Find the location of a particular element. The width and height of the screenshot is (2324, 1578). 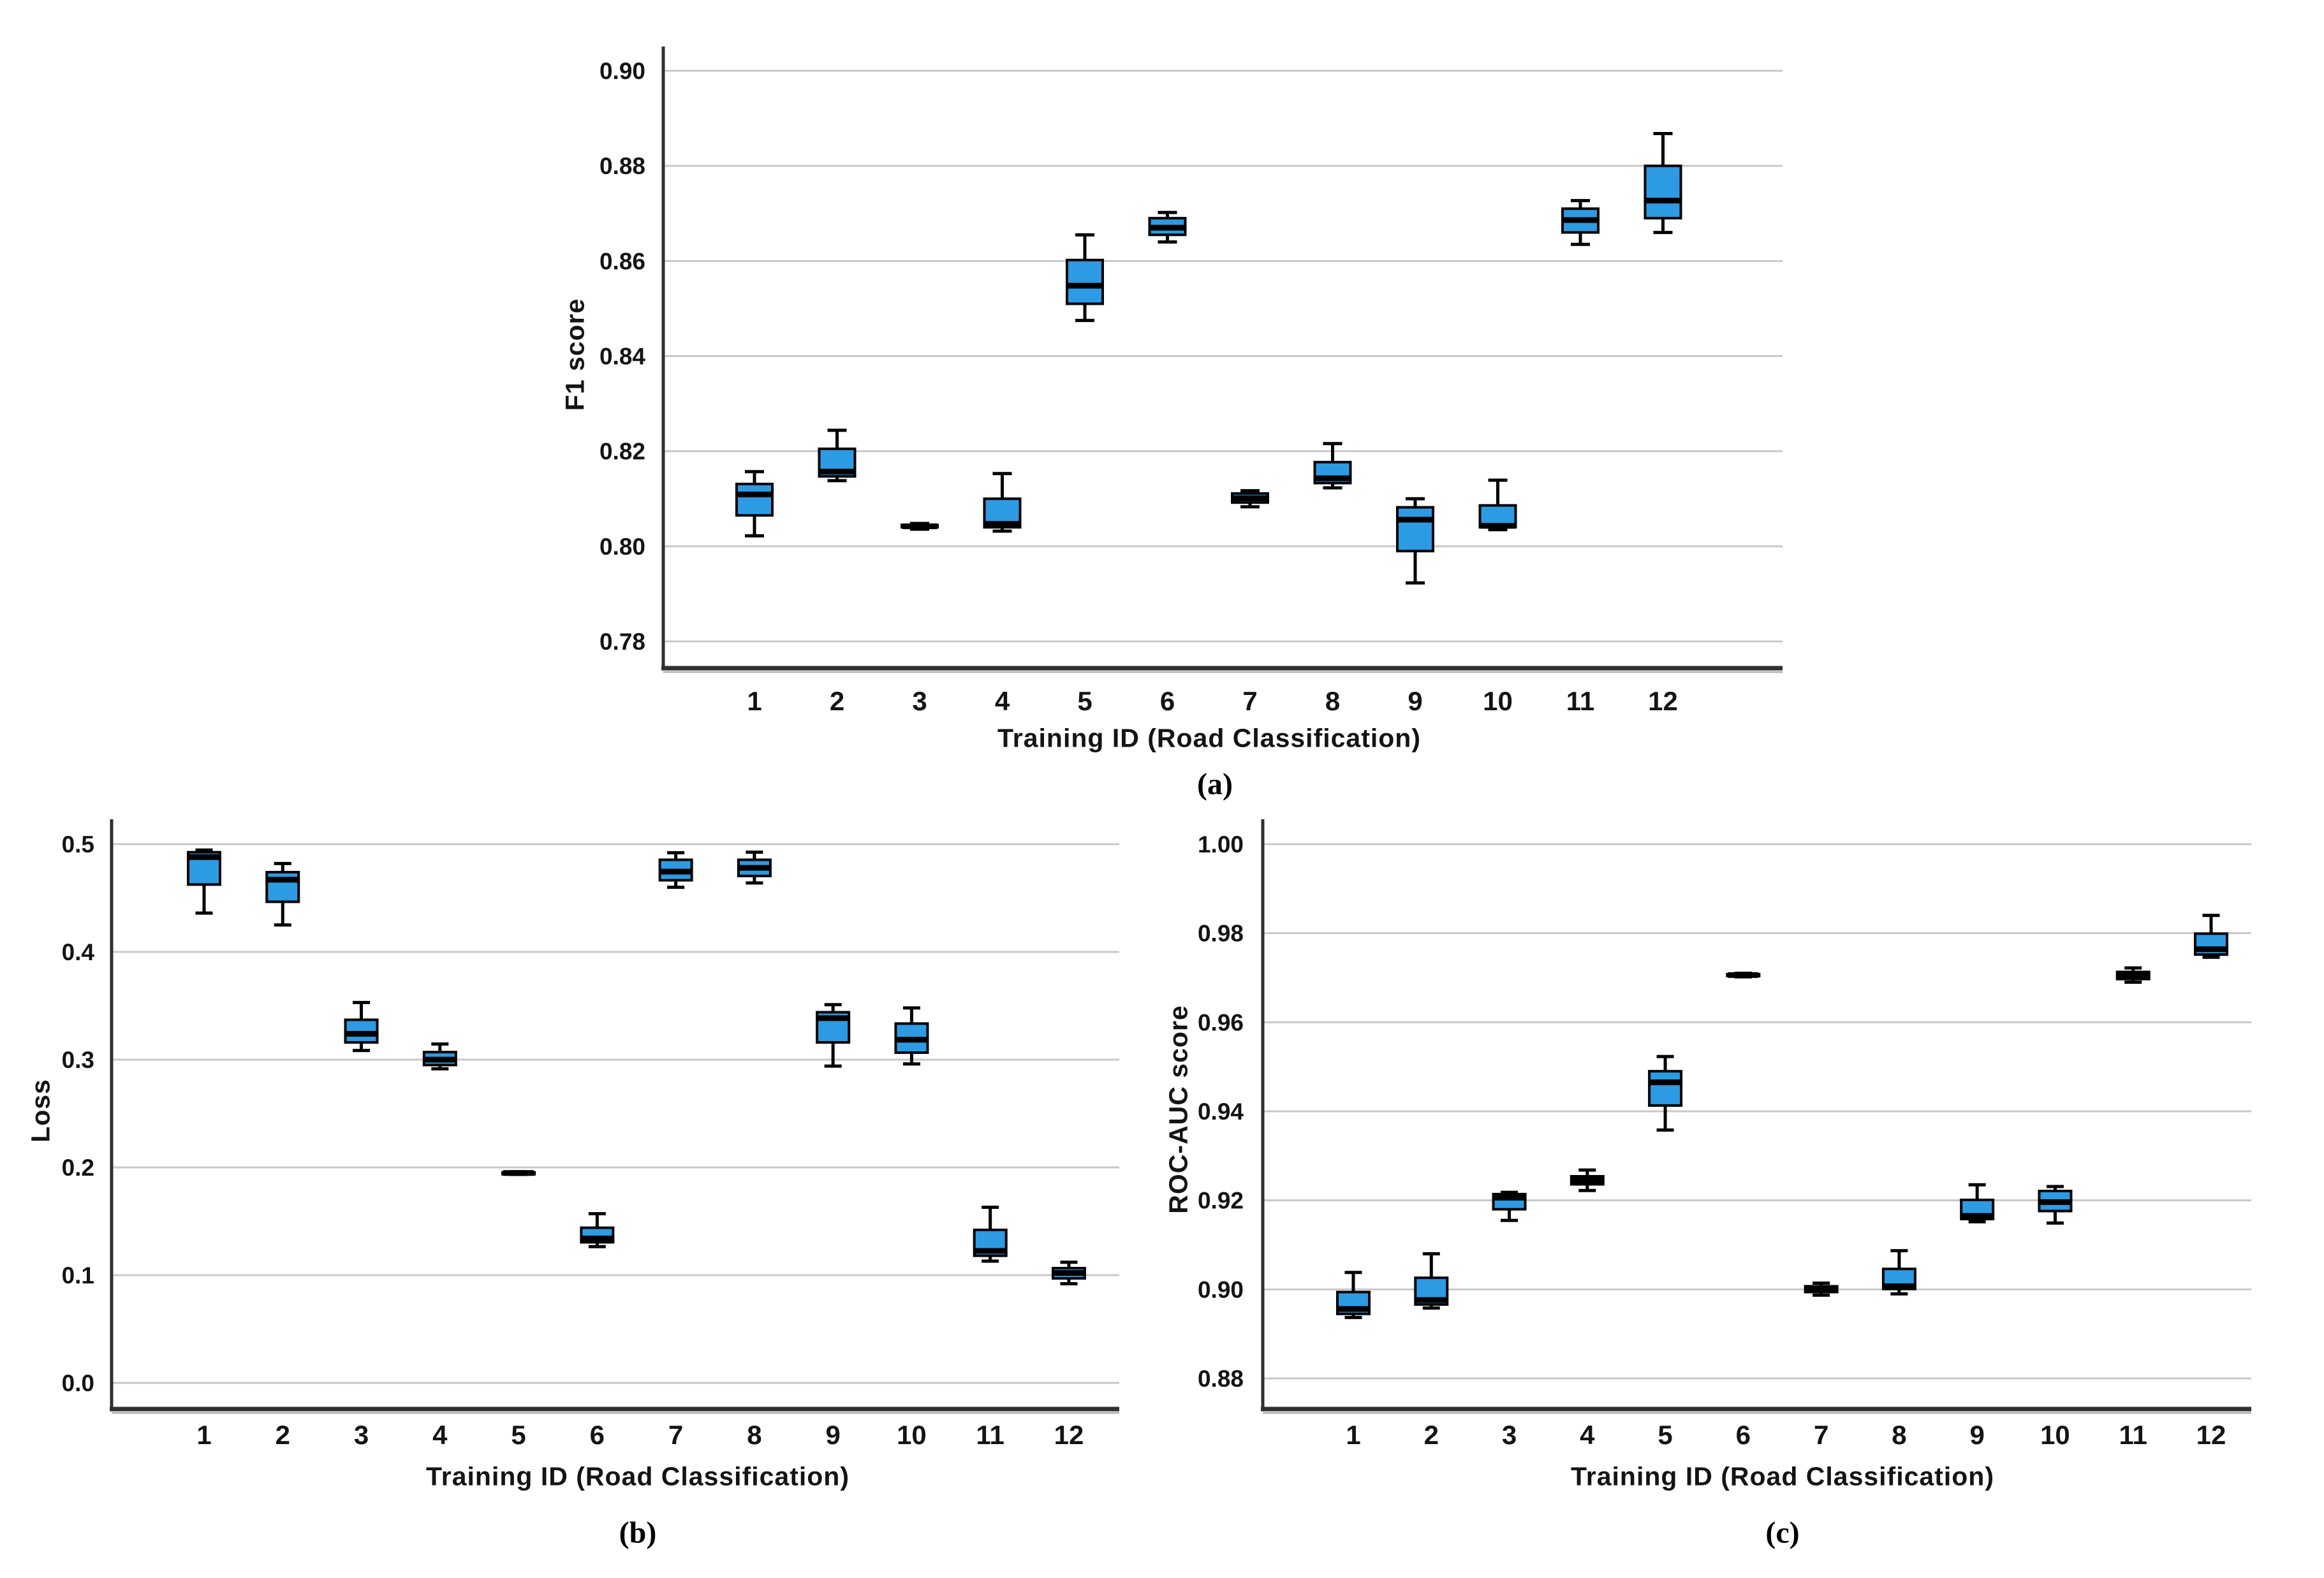

y-tick-label: 0.3 is located at coordinates (78, 1060).